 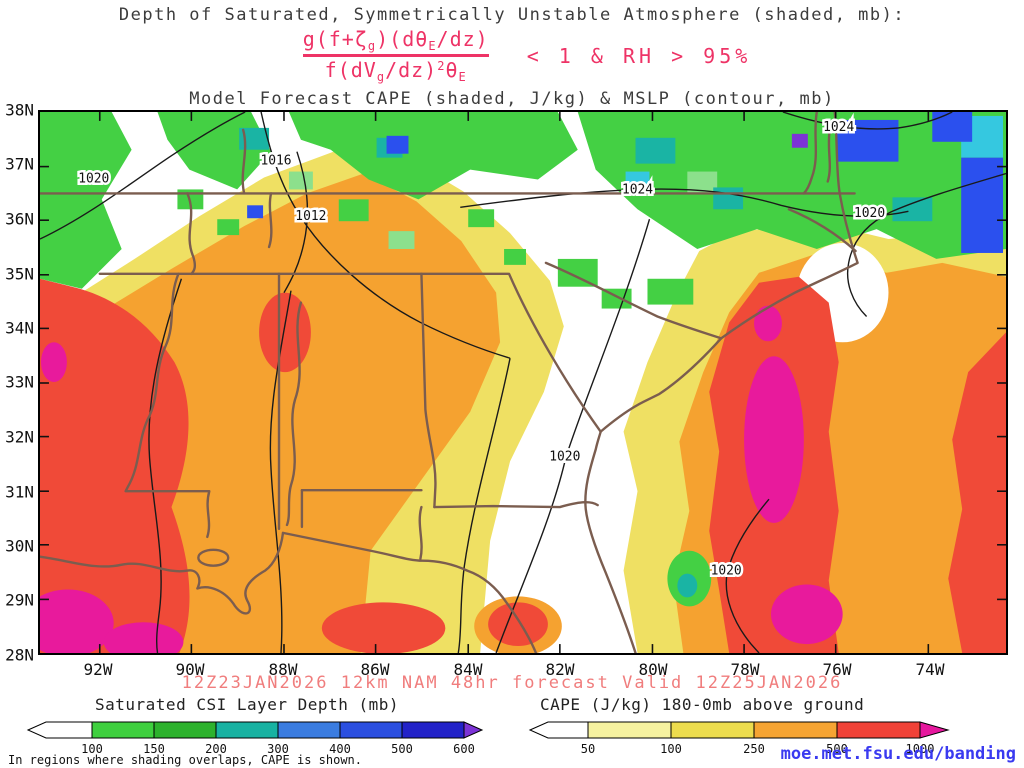 What do you see at coordinates (930, 669) in the screenshot?
I see `lon-label: 74W` at bounding box center [930, 669].